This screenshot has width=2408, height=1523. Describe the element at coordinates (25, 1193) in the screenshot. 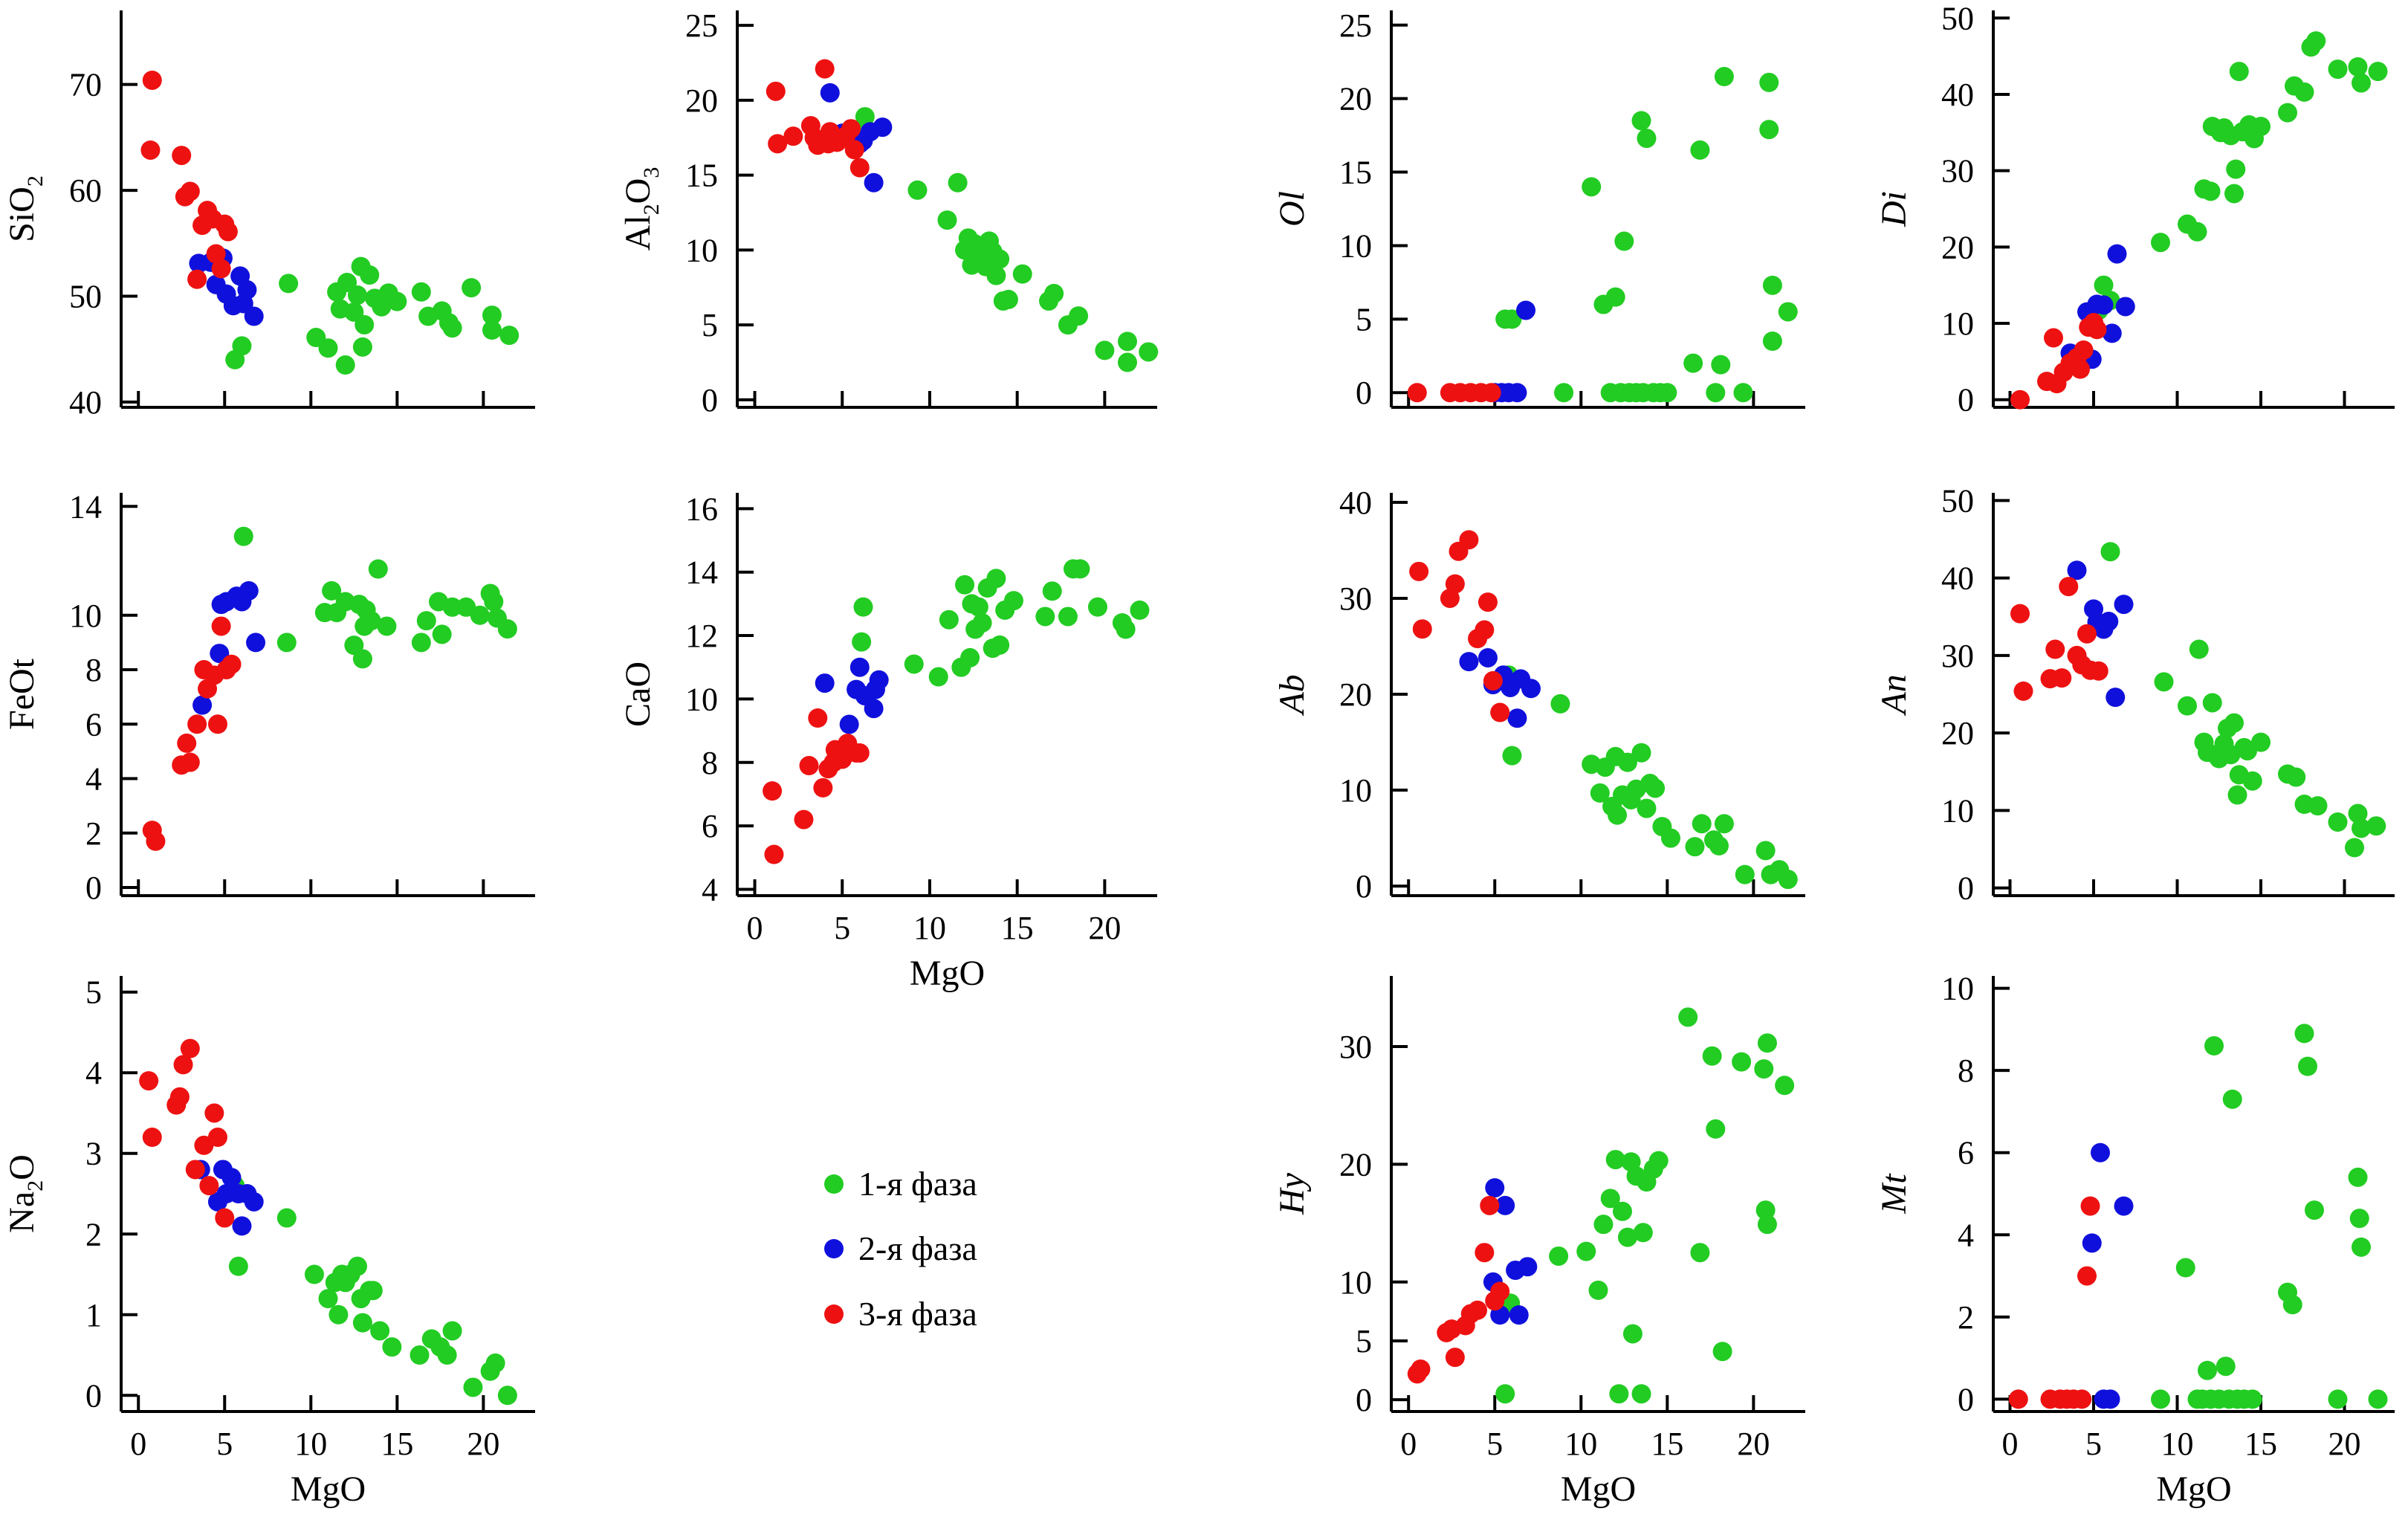

I see `y-axis-title-na2o: Na2O` at that location.